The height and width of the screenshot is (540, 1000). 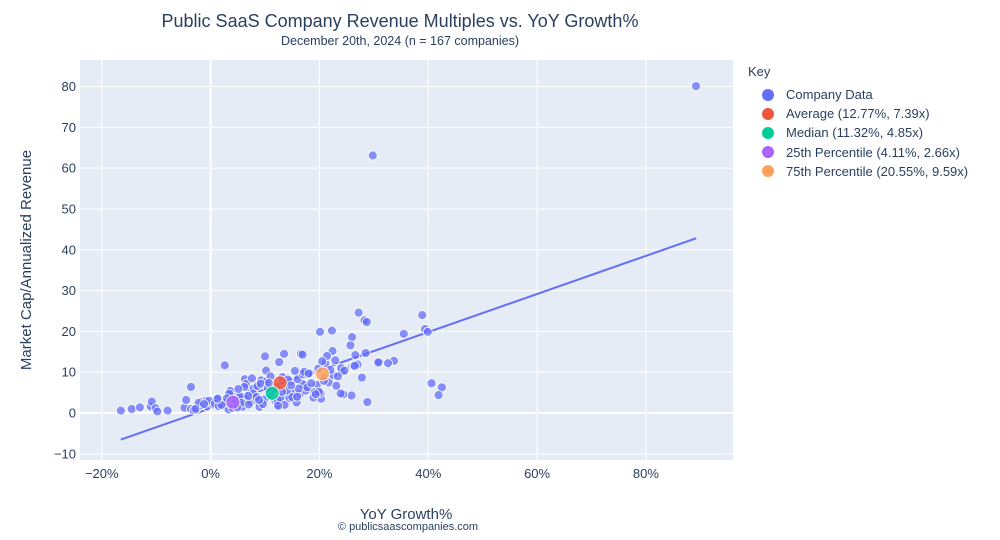 I want to click on y-tick-label: 0, so click(x=72, y=413).